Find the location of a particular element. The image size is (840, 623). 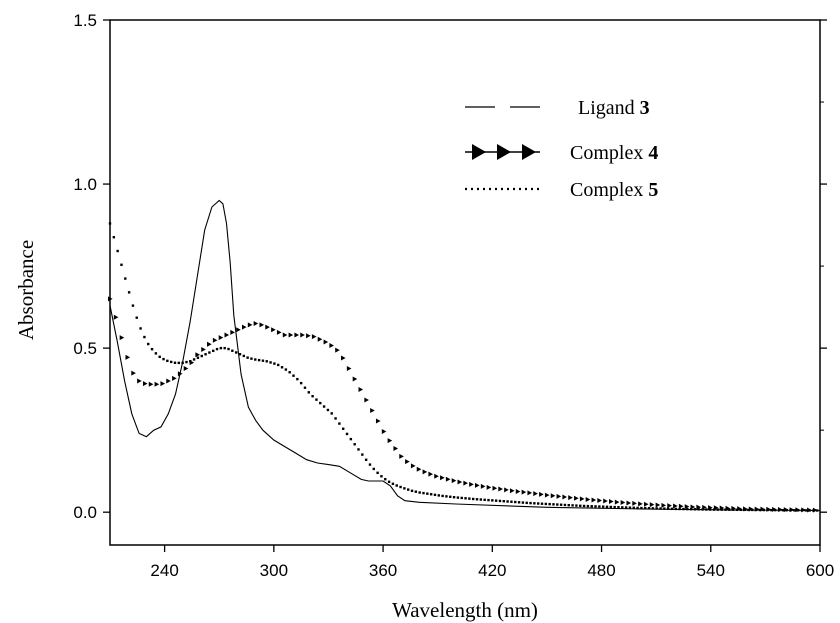

x-tick-label-5: 540 is located at coordinates (711, 570).